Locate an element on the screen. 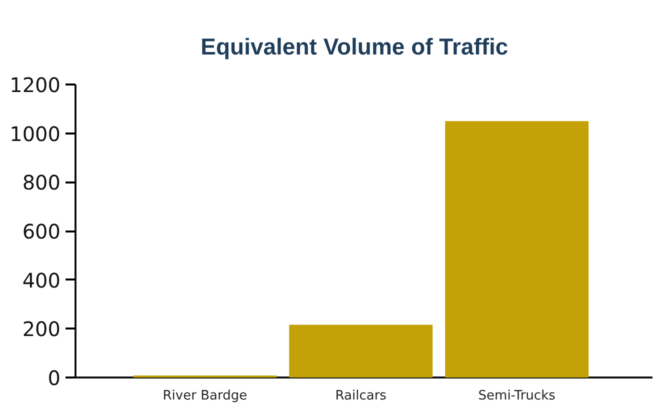 Image resolution: width=655 pixels, height=413 pixels. y-tick-label: 1000 is located at coordinates (35, 134).